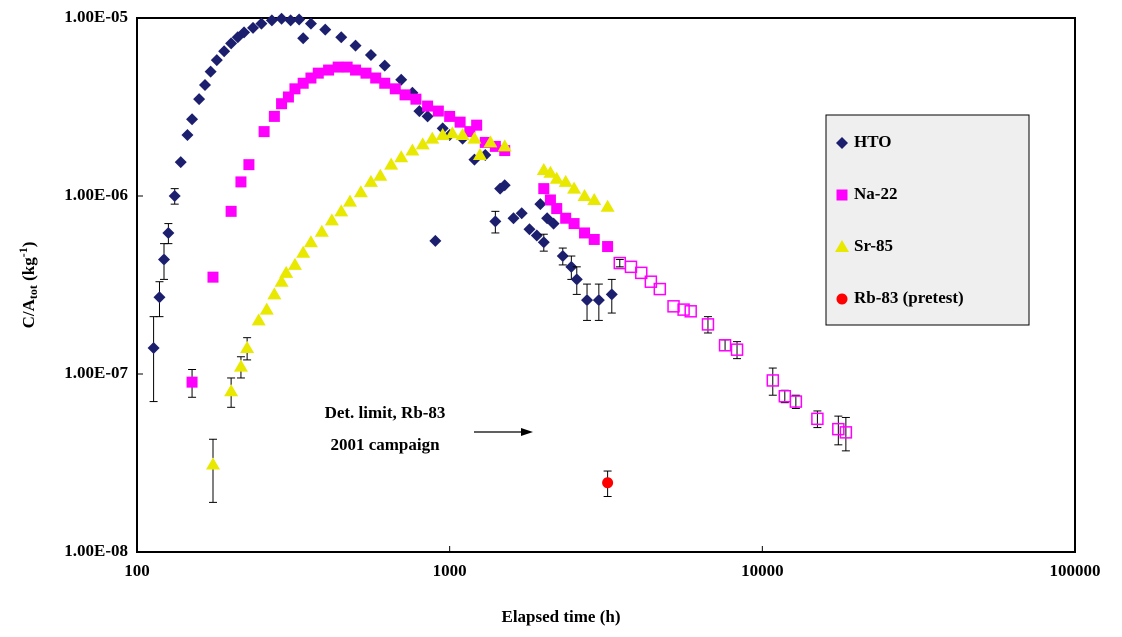 The image size is (1122, 637). I want to click on y-axis-label: C/Atot (kg-1), so click(28, 285).